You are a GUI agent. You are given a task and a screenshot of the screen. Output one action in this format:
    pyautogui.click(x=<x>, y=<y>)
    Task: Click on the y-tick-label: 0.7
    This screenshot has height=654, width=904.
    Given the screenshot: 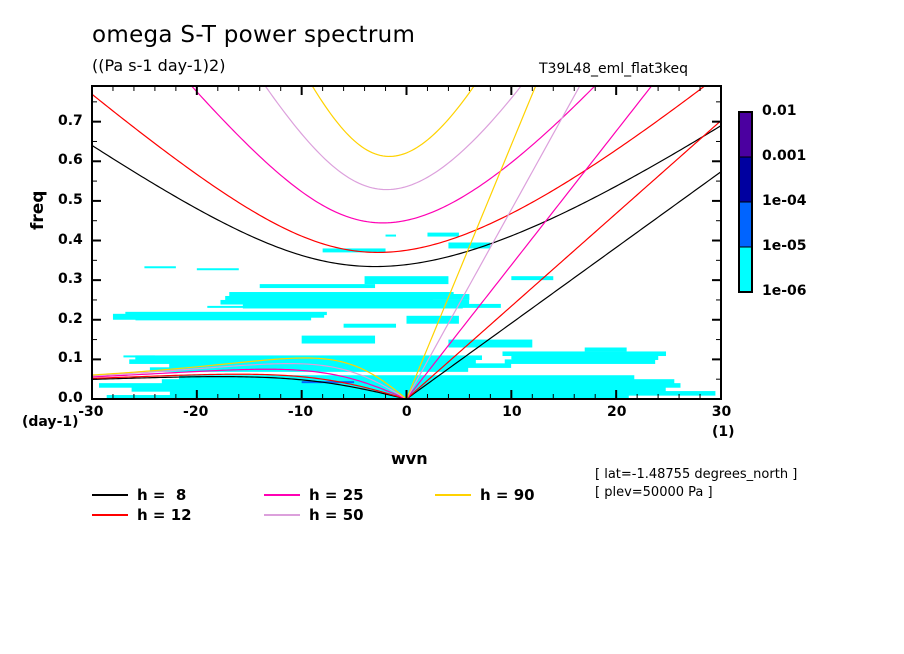 What is the action you would take?
    pyautogui.click(x=70, y=120)
    